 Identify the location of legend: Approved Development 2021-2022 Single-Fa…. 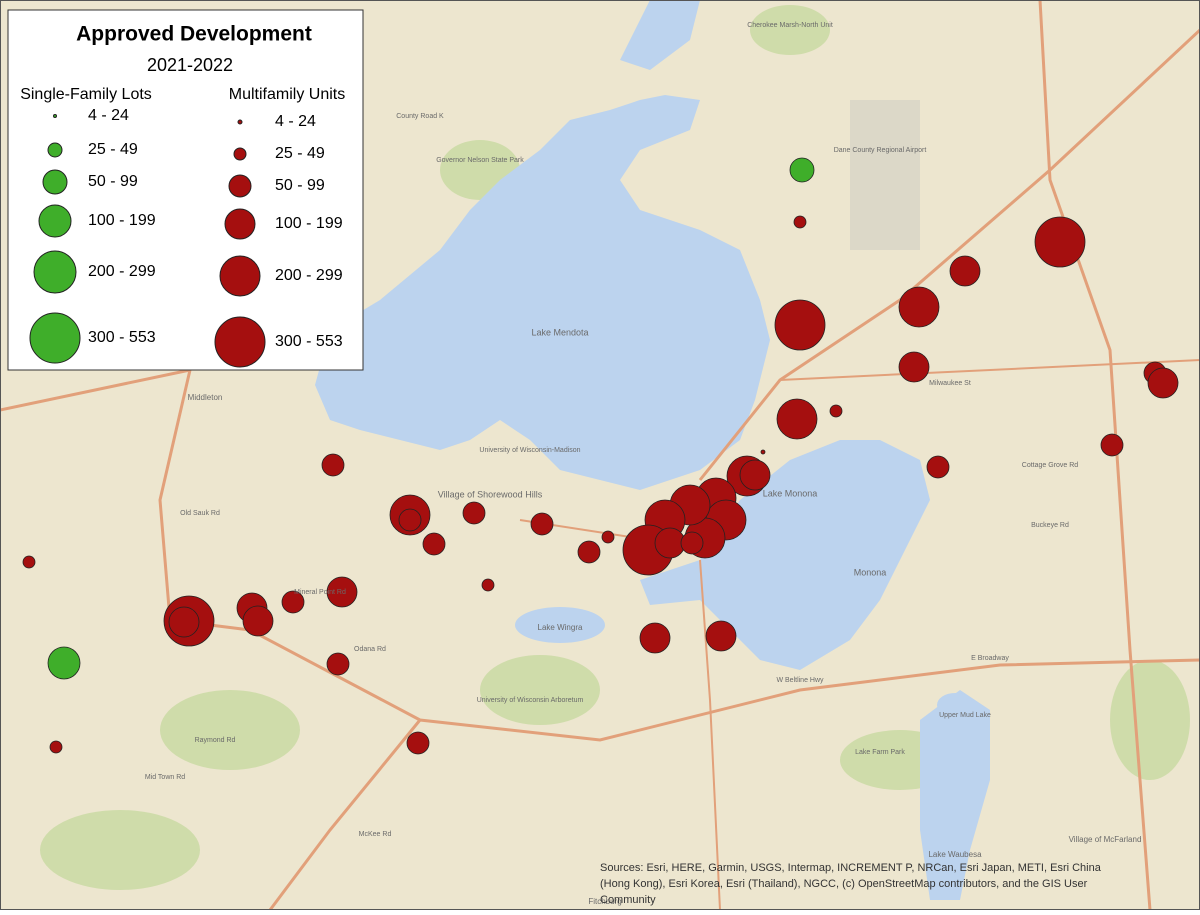
(185, 190).